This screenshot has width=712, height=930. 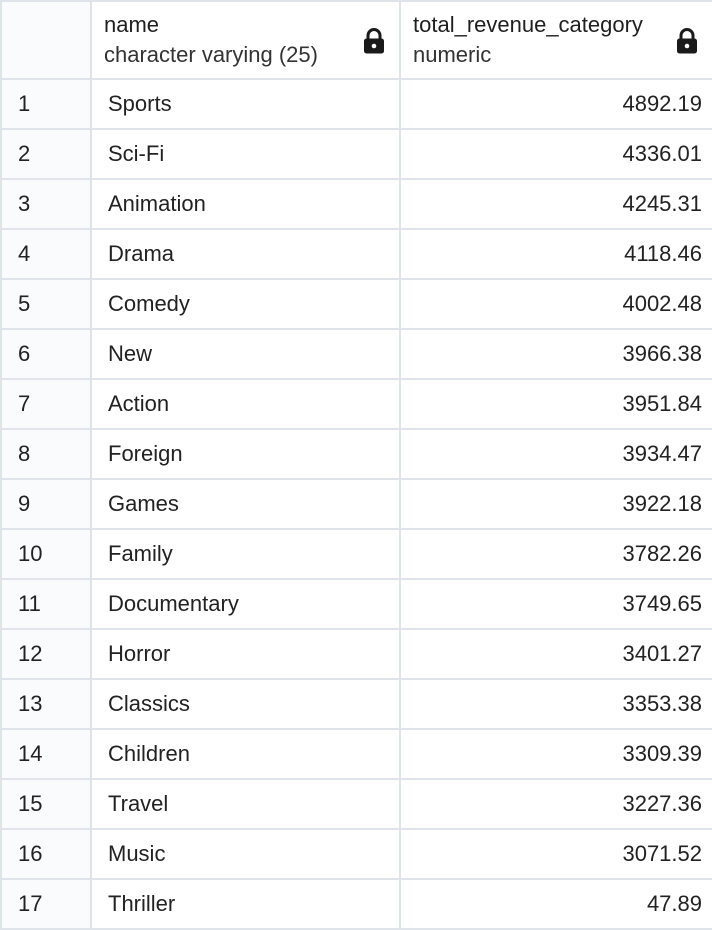 What do you see at coordinates (46, 254) in the screenshot?
I see `row-index-cell: 4` at bounding box center [46, 254].